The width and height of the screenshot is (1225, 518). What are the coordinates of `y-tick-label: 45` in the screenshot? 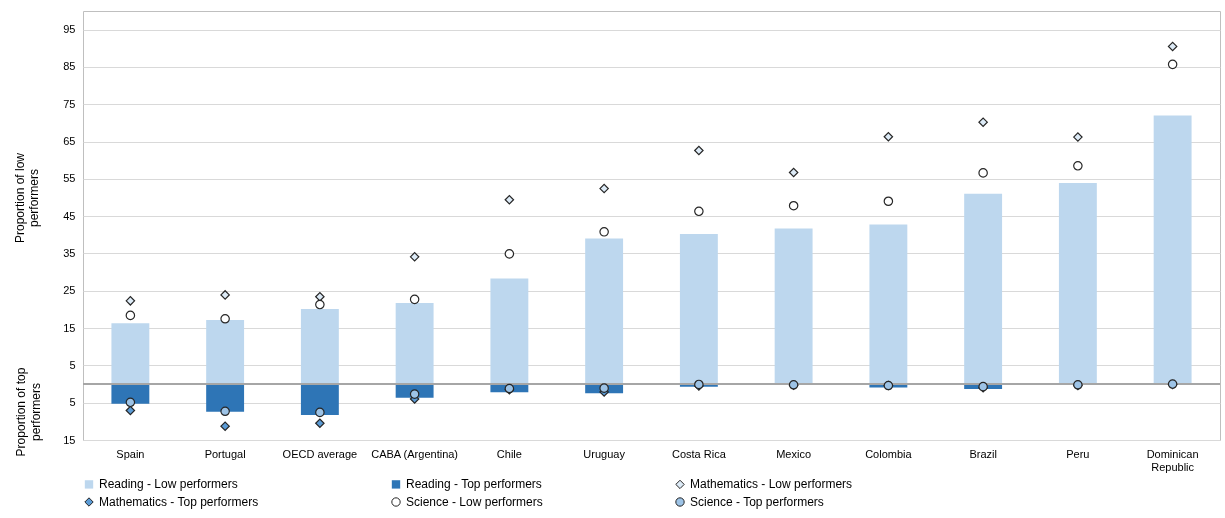 It's located at (69, 215).